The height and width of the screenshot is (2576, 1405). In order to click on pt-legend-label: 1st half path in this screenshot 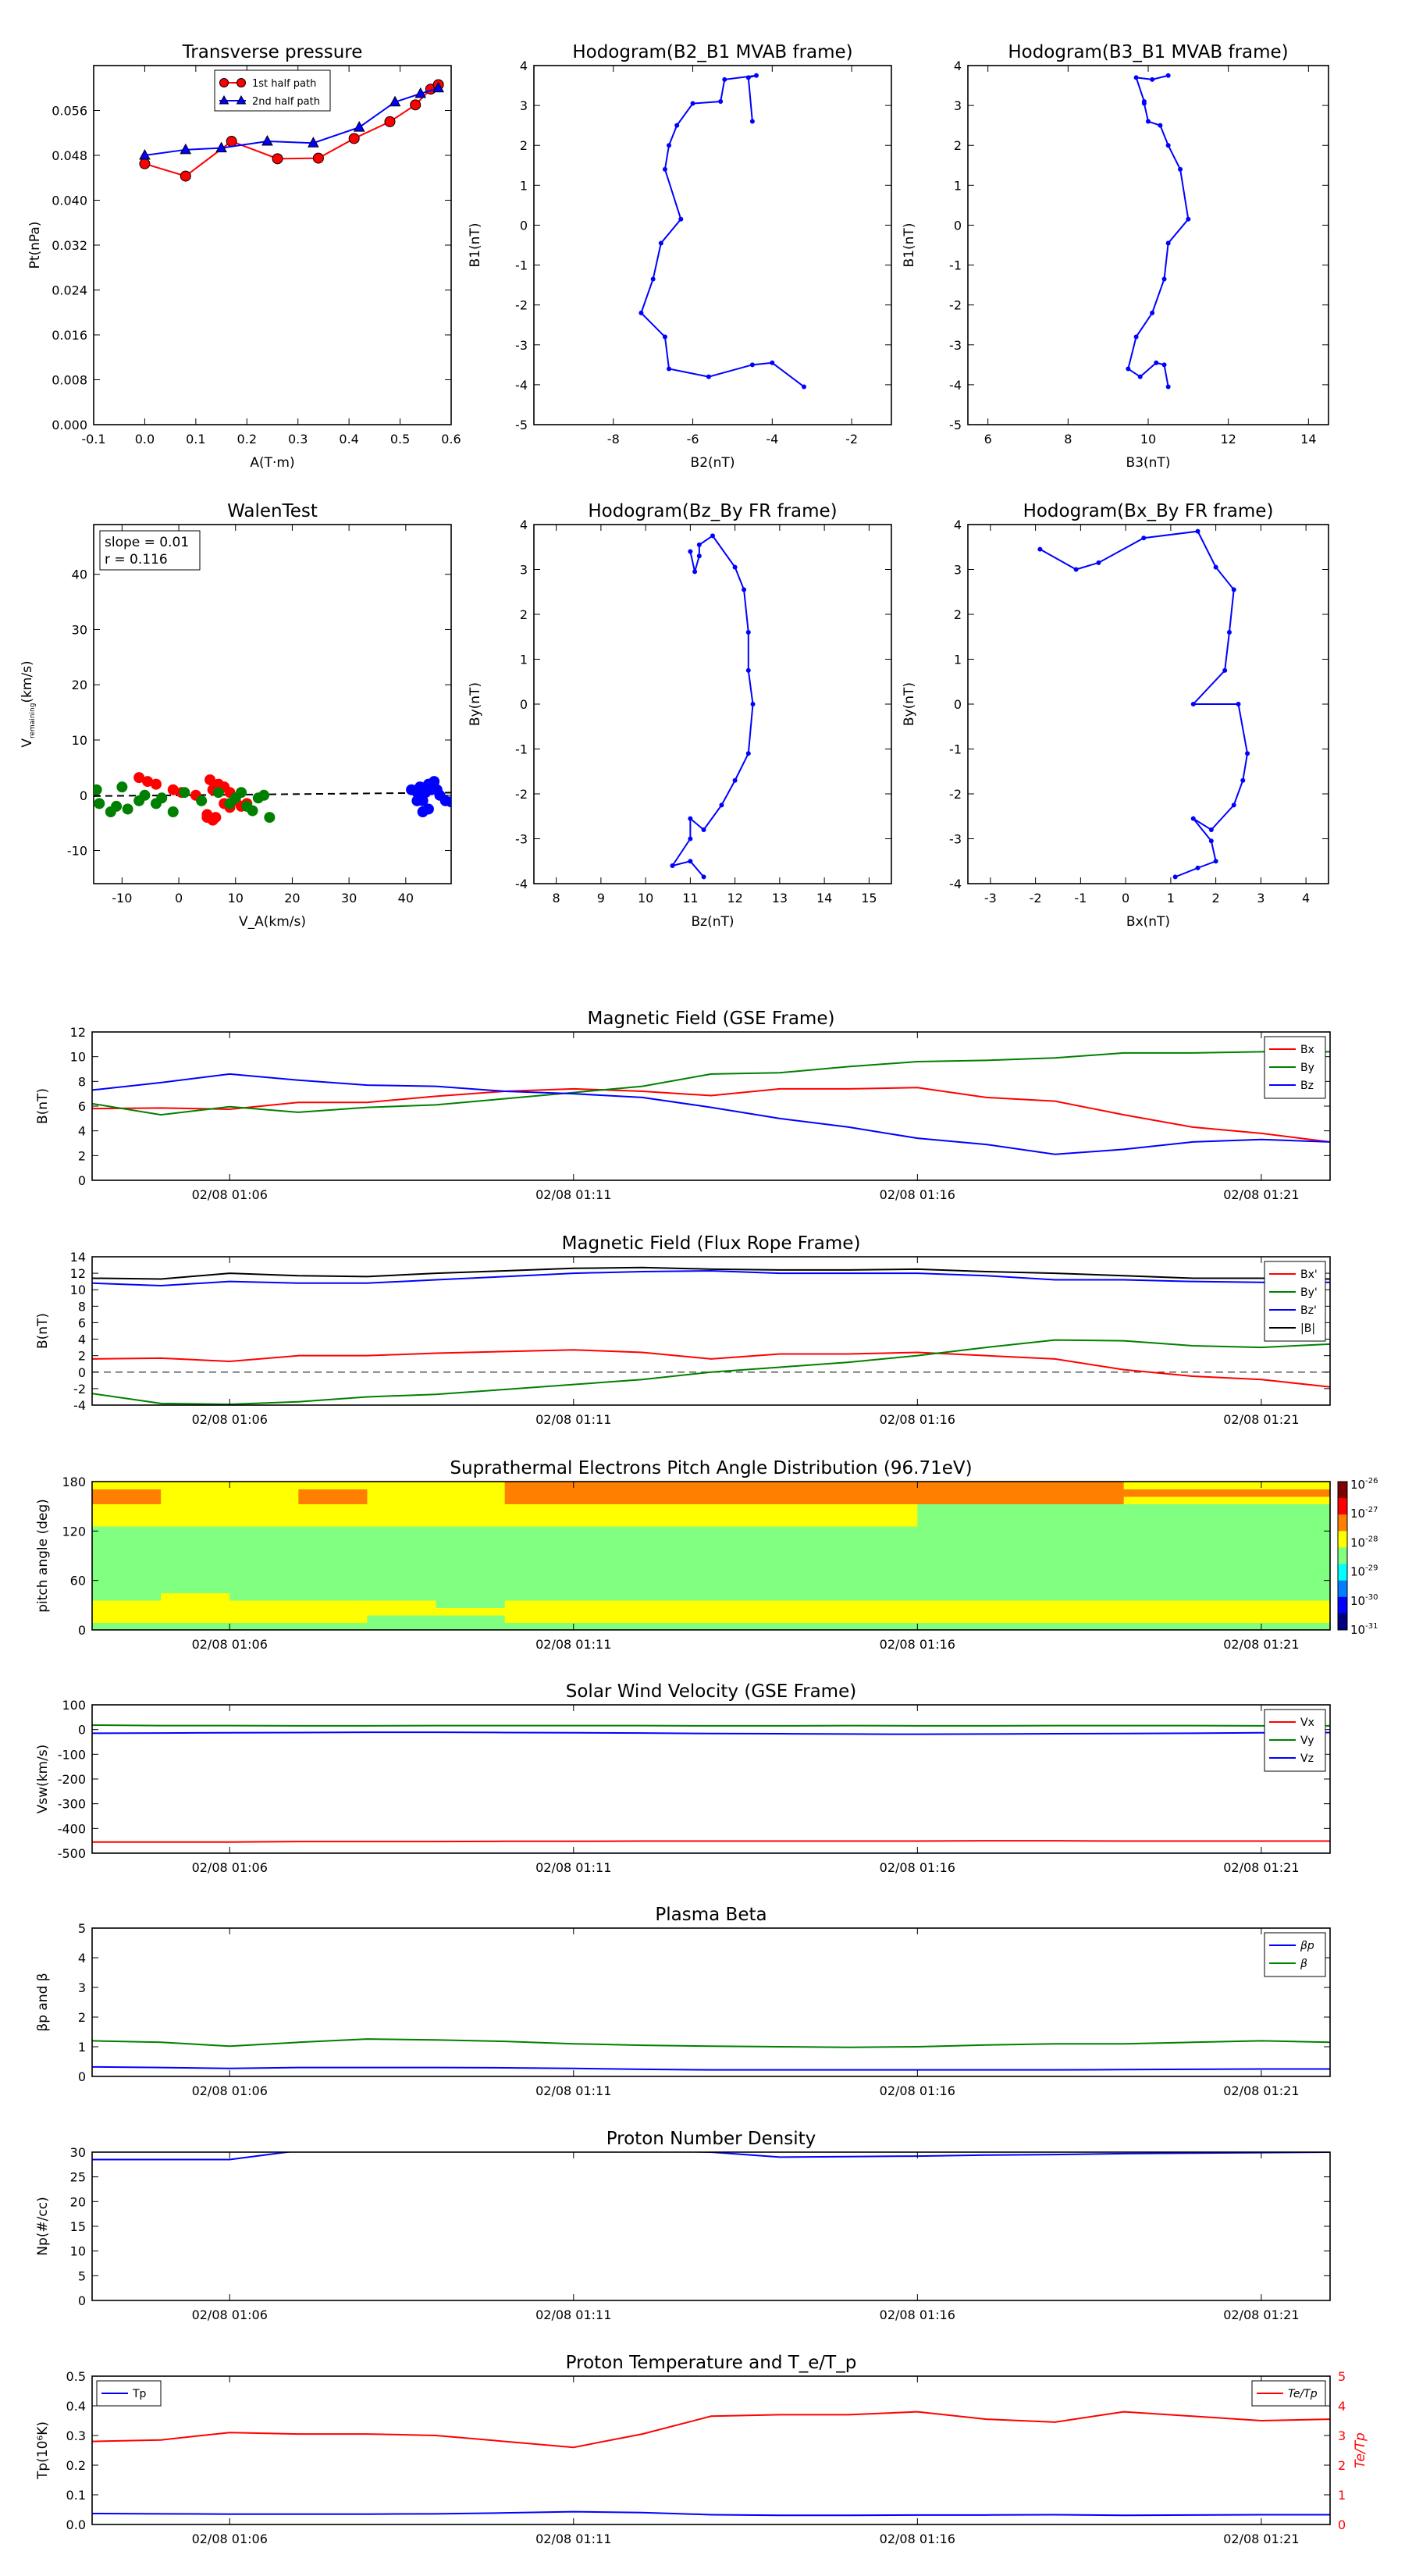, I will do `click(284, 84)`.